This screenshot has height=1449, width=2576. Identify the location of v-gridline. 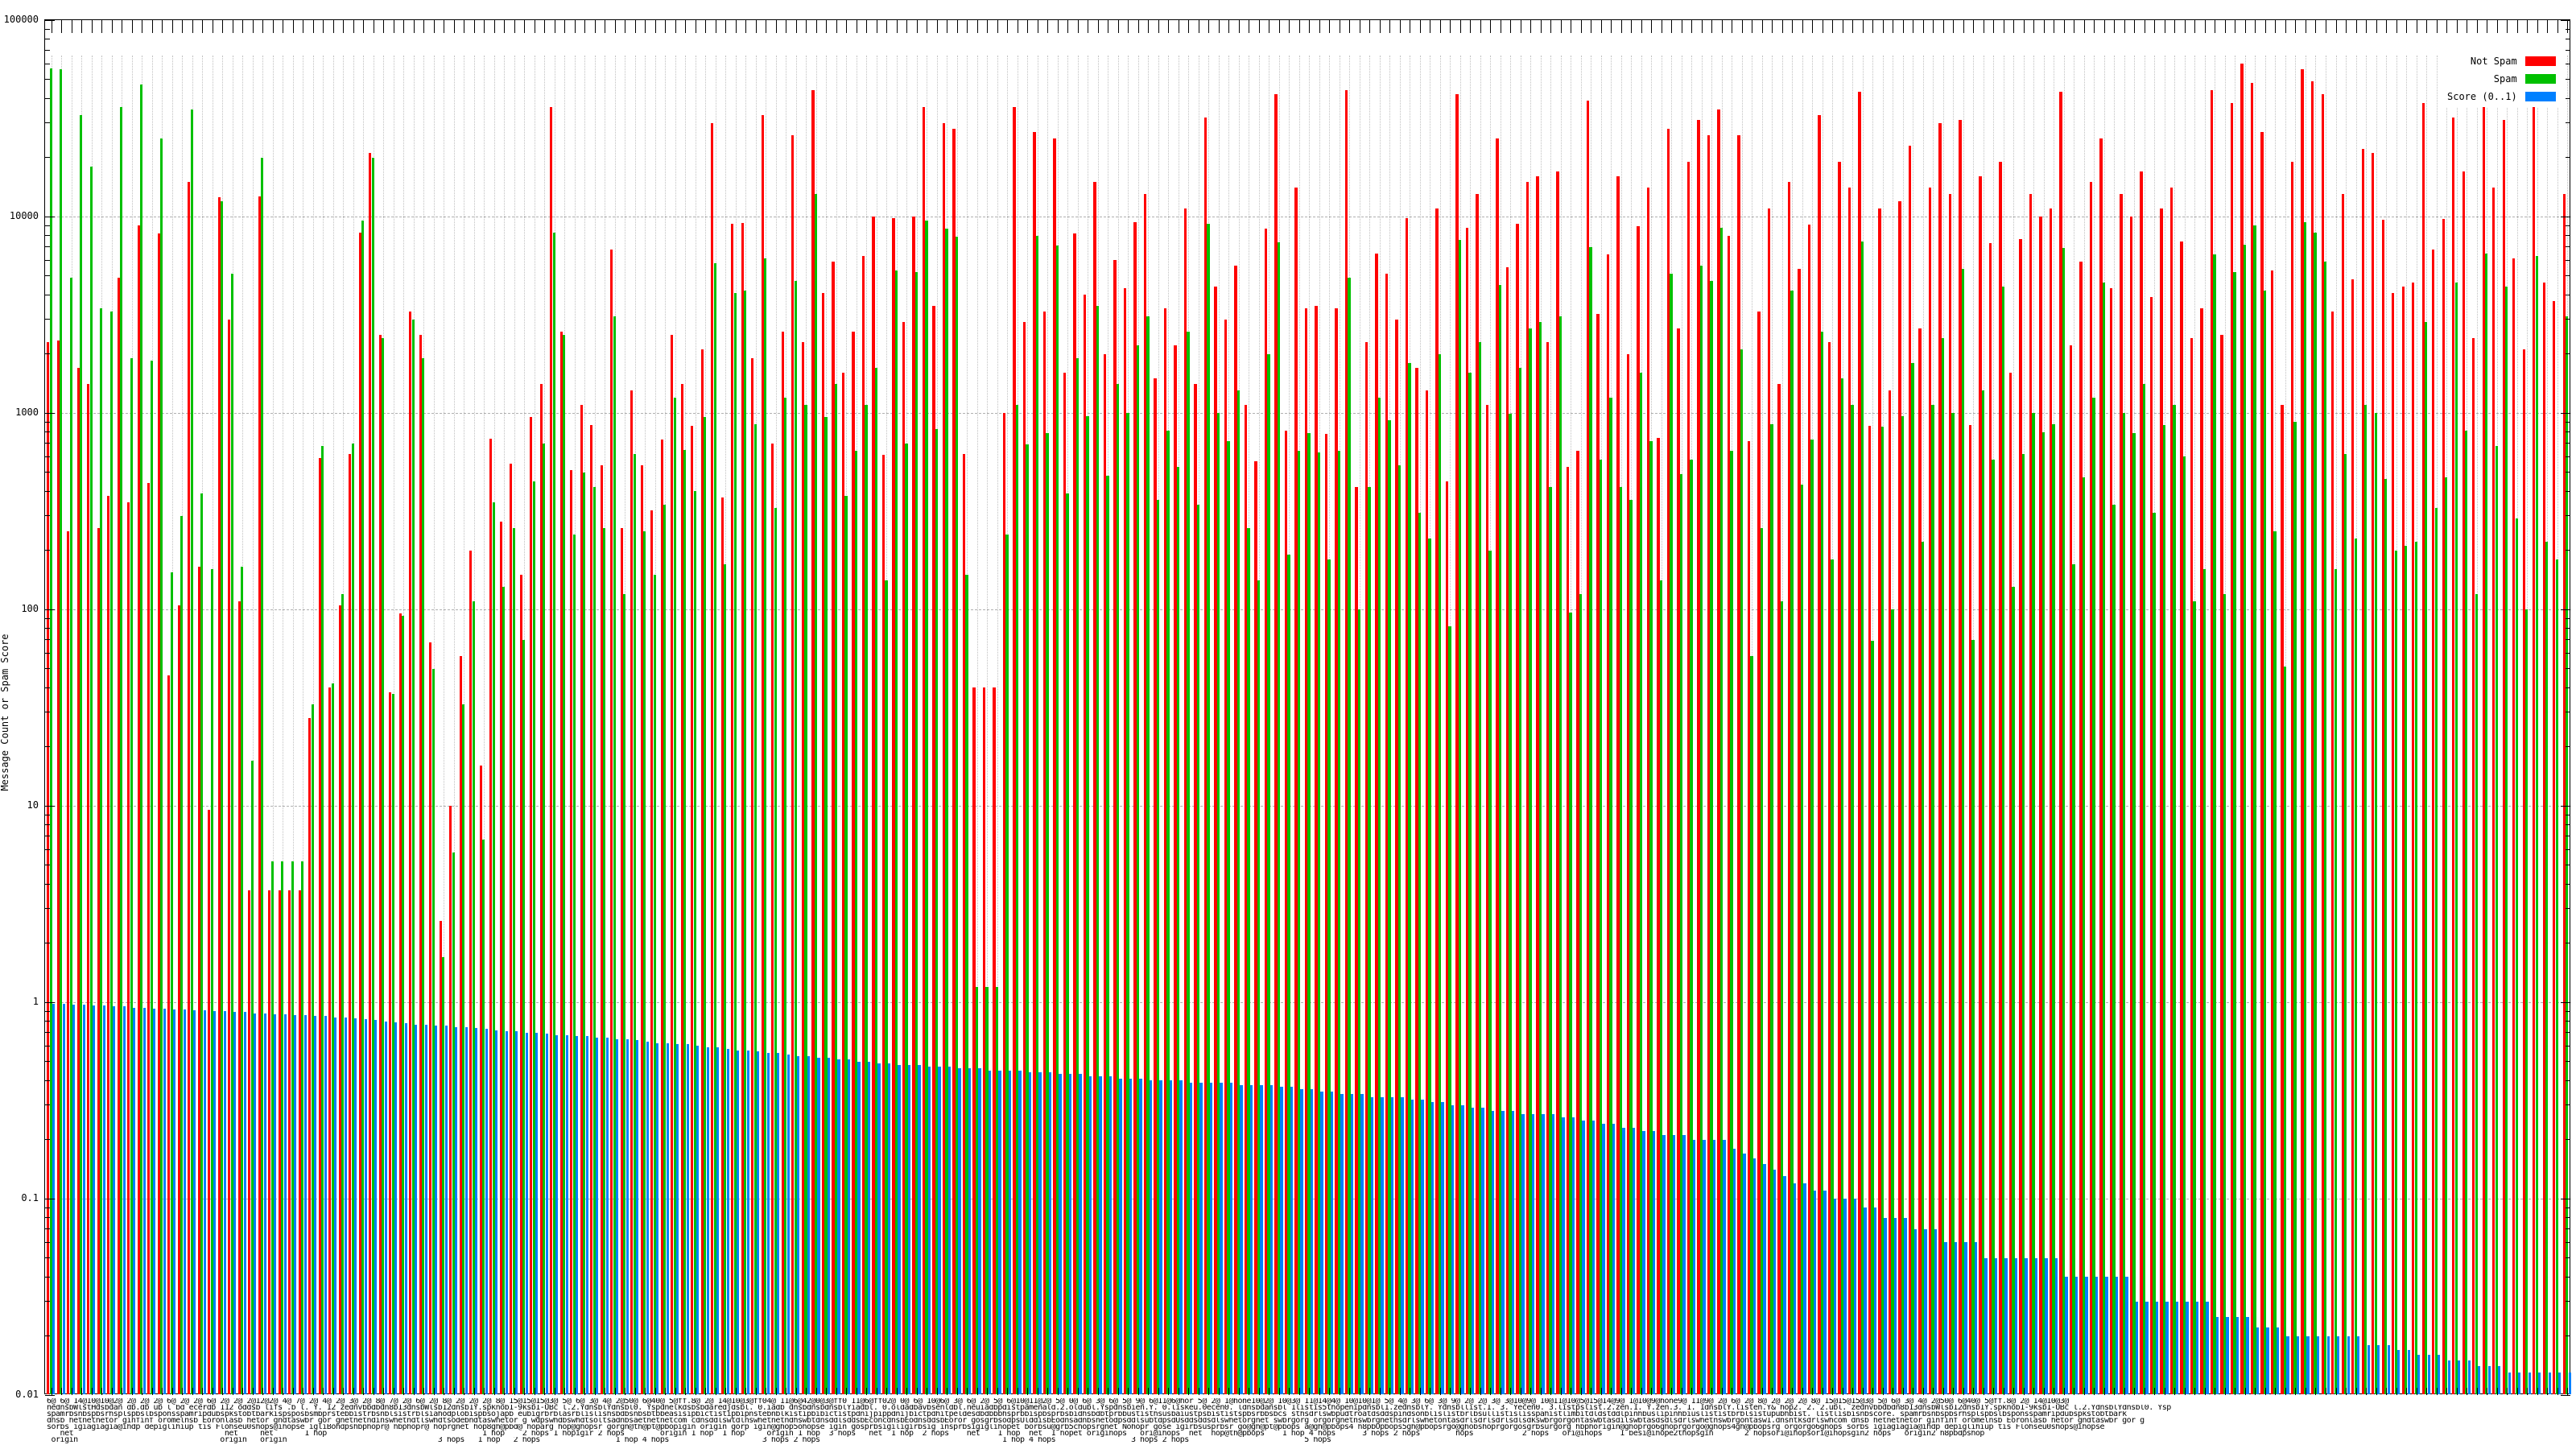
(988, 725).